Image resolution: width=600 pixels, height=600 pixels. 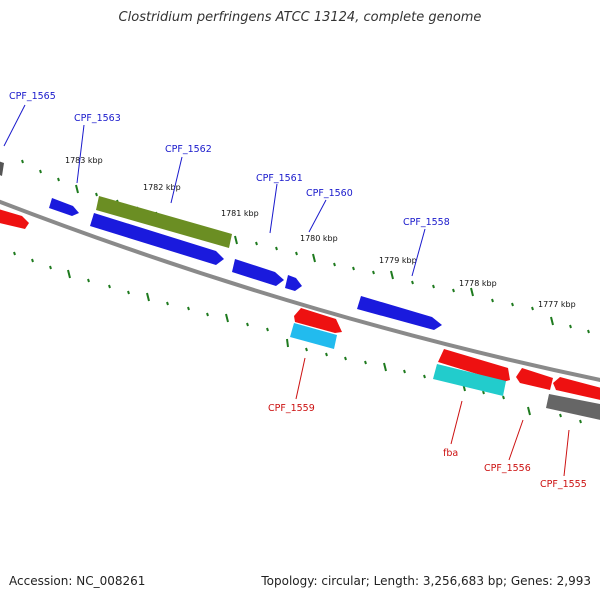 I want to click on gene-cpf1562-arrow, so click(x=164, y=222).